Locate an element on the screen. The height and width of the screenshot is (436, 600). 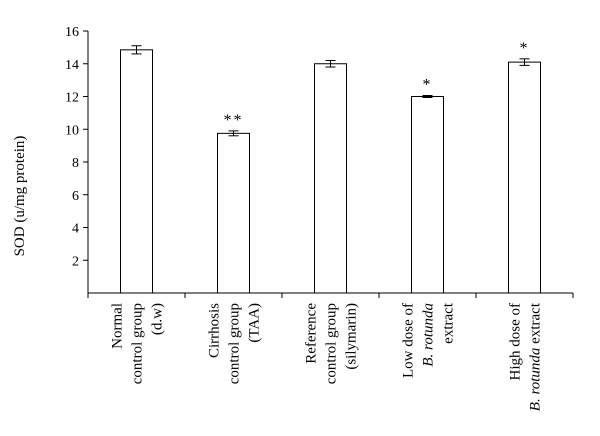
y-tick-label: 10 is located at coordinates (72, 130).